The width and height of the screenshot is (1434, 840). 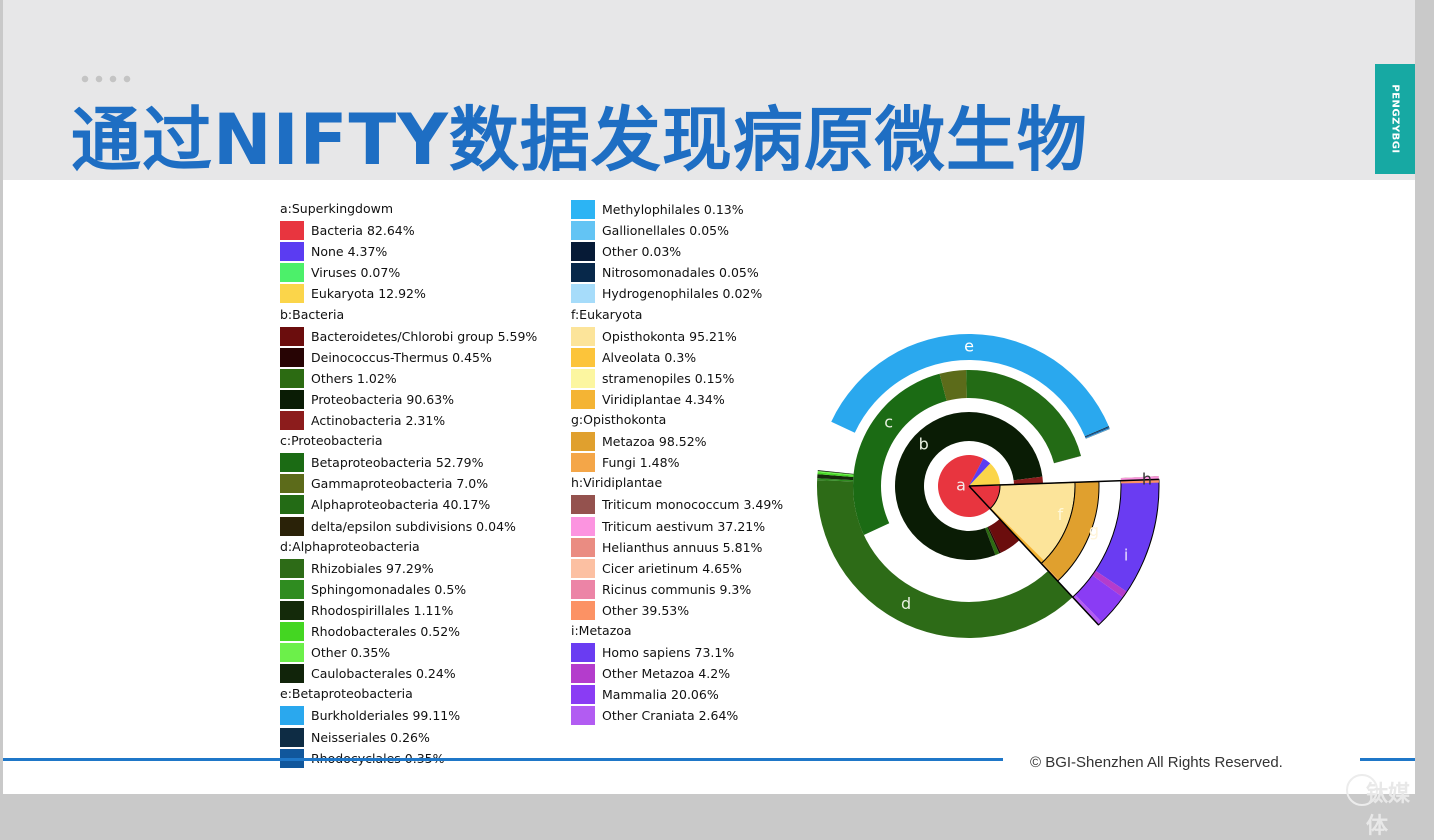 I want to click on arc-a-viruses, so click(x=980, y=474).